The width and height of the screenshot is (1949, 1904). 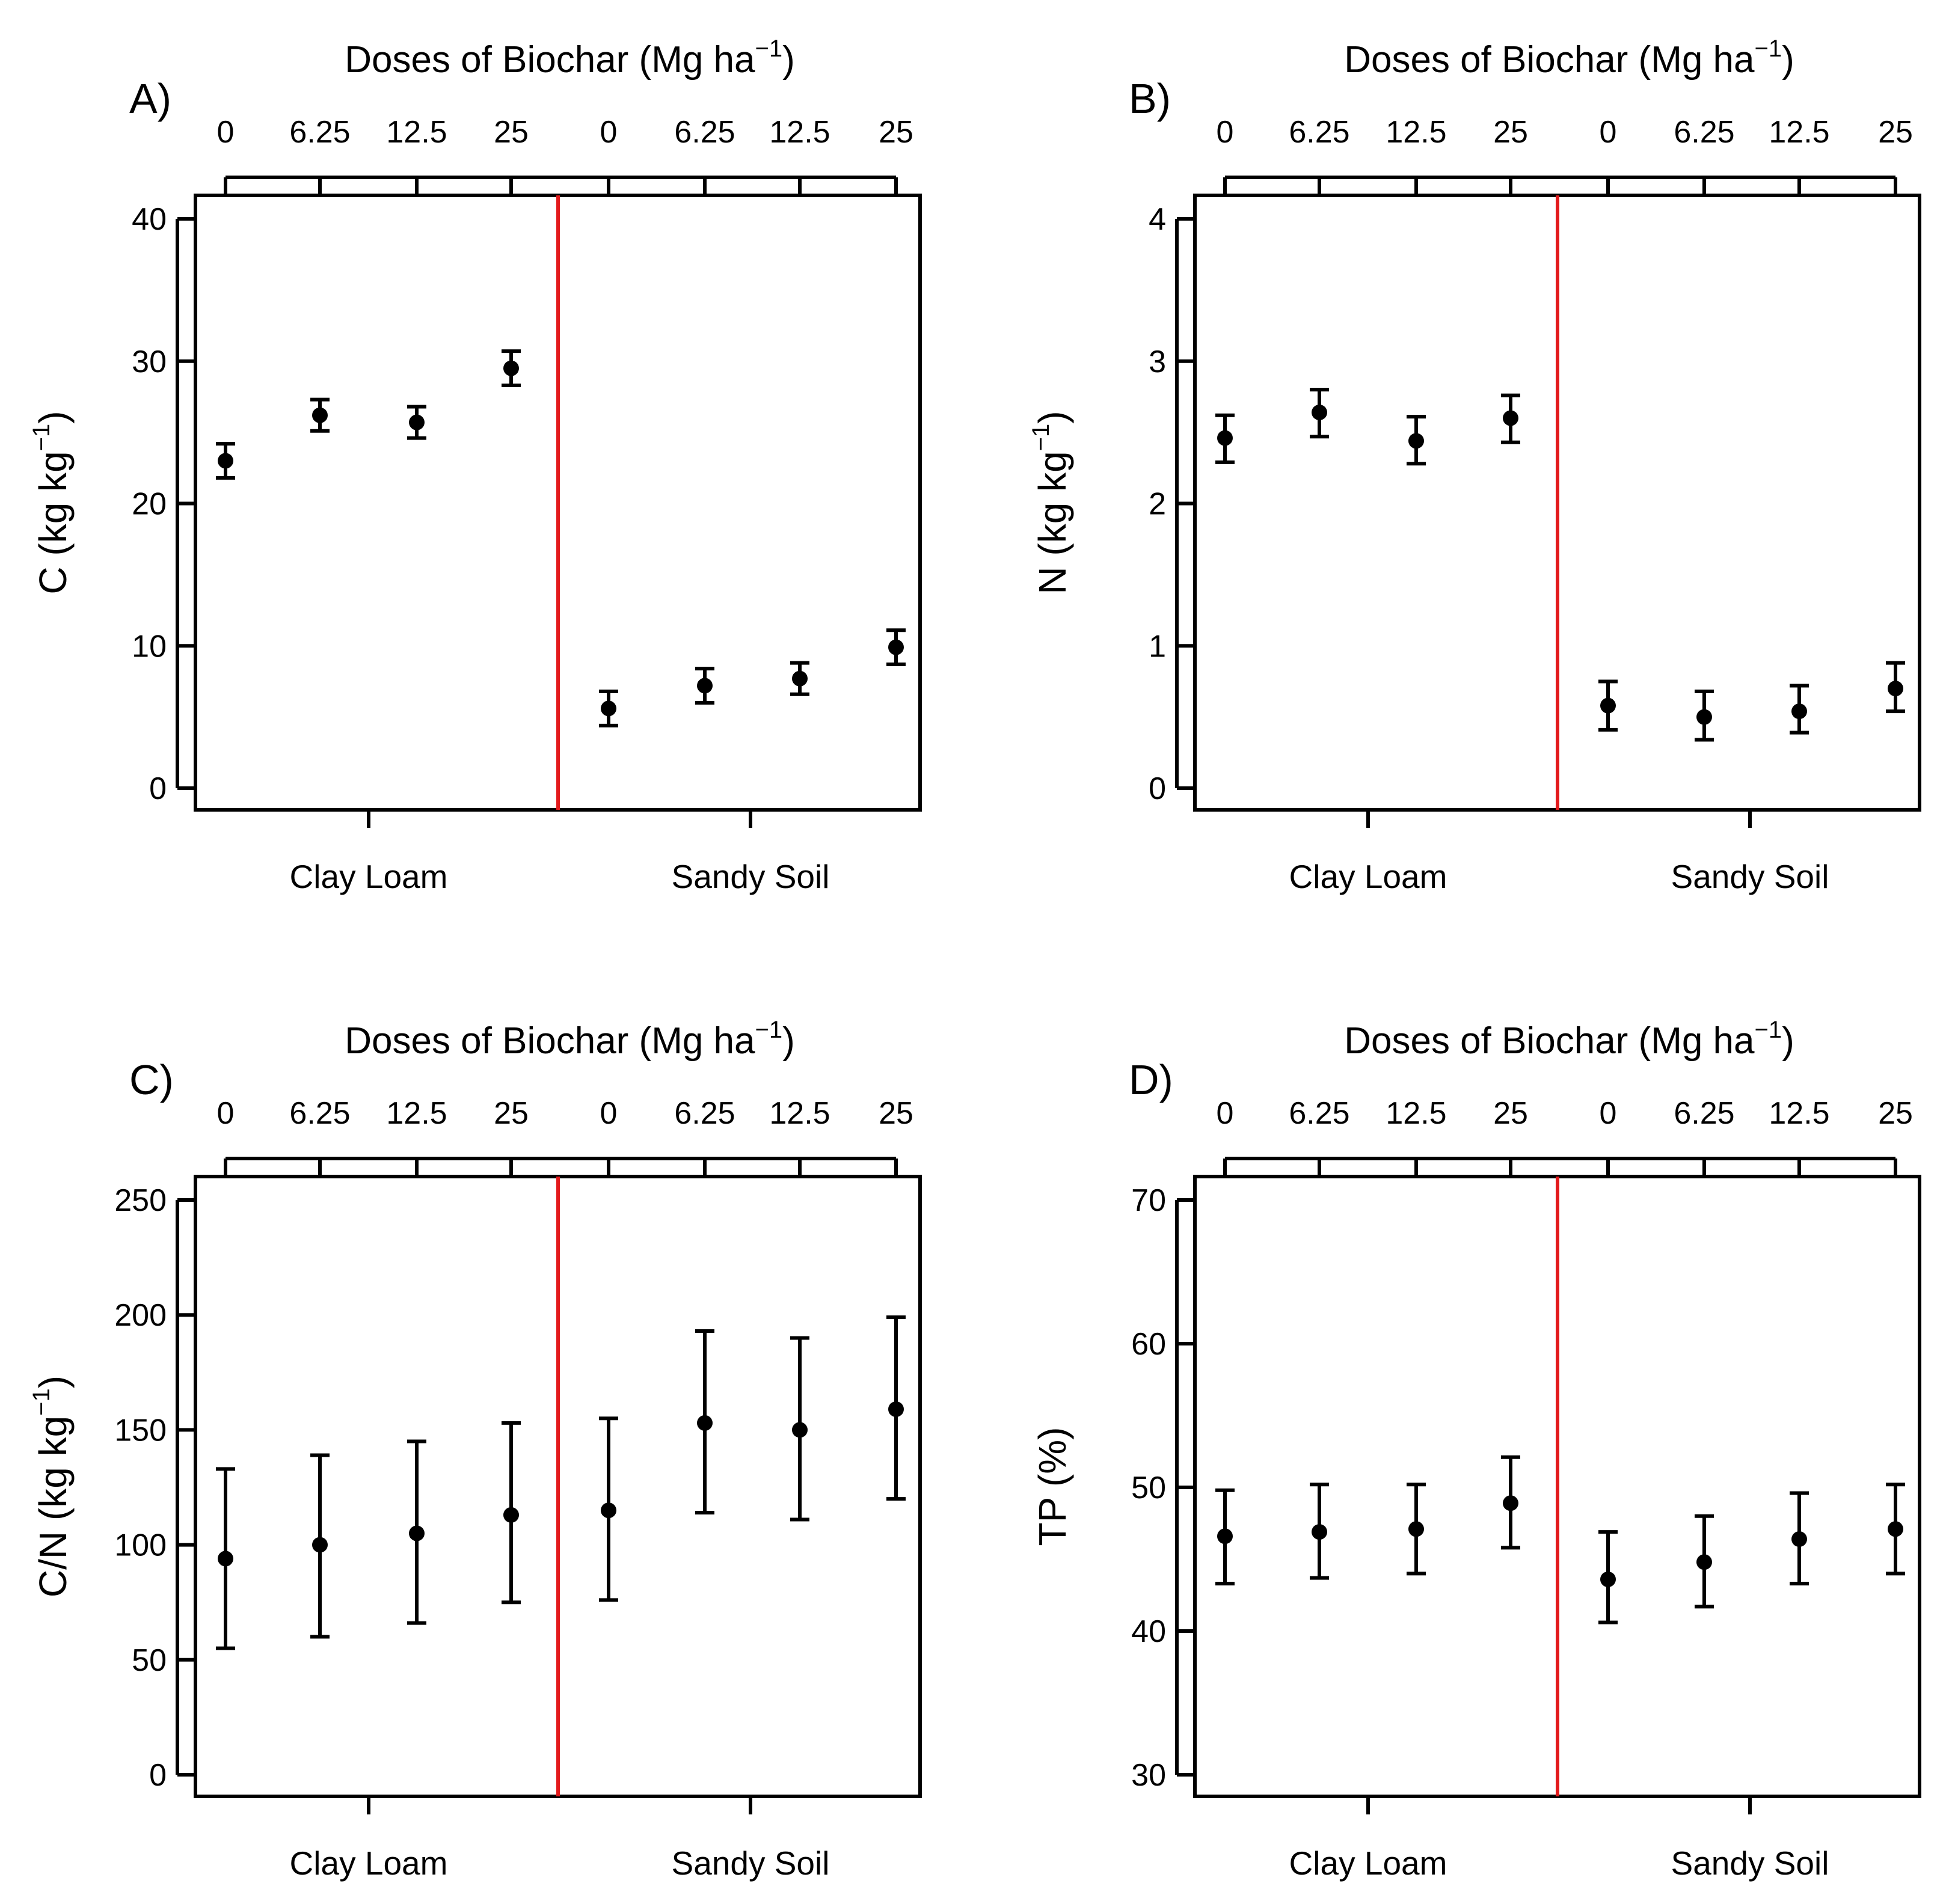 What do you see at coordinates (1052, 522) in the screenshot?
I see `panel-b-y-axis-label-main: N (kg kg` at bounding box center [1052, 522].